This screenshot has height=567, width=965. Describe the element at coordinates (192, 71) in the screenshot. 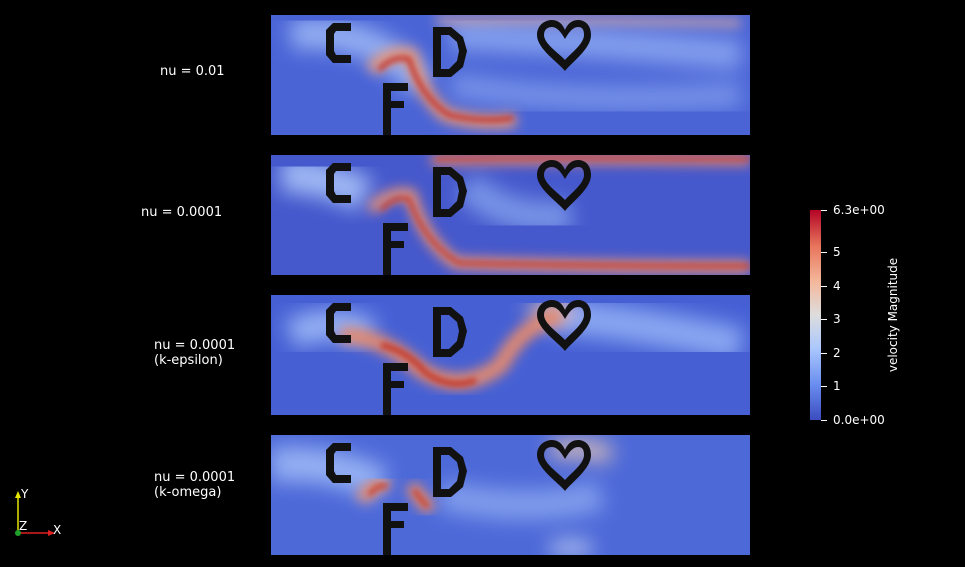

I see `case-label-nu-0-01: nu = 0.01` at that location.